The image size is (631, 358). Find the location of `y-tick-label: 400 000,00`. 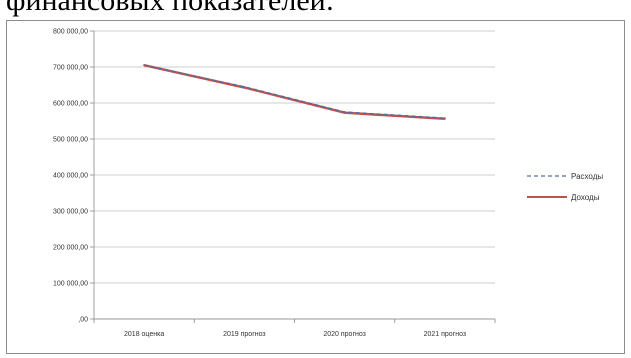

y-tick-label: 400 000,00 is located at coordinates (70, 176).